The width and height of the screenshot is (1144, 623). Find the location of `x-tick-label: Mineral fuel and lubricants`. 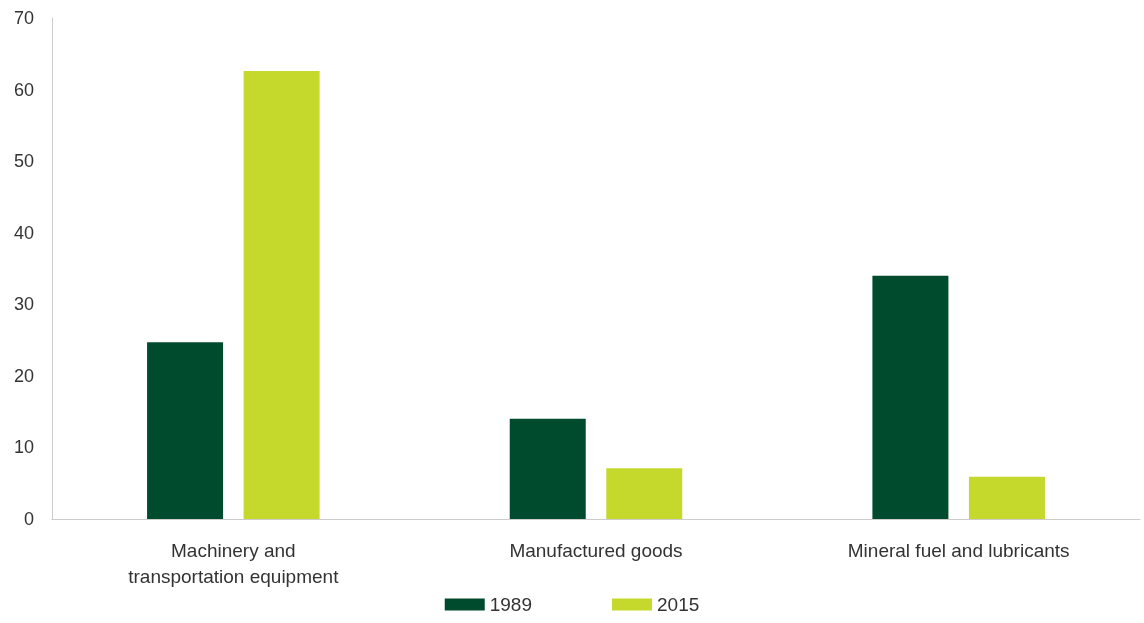

x-tick-label: Mineral fuel and lubricants is located at coordinates (958, 550).